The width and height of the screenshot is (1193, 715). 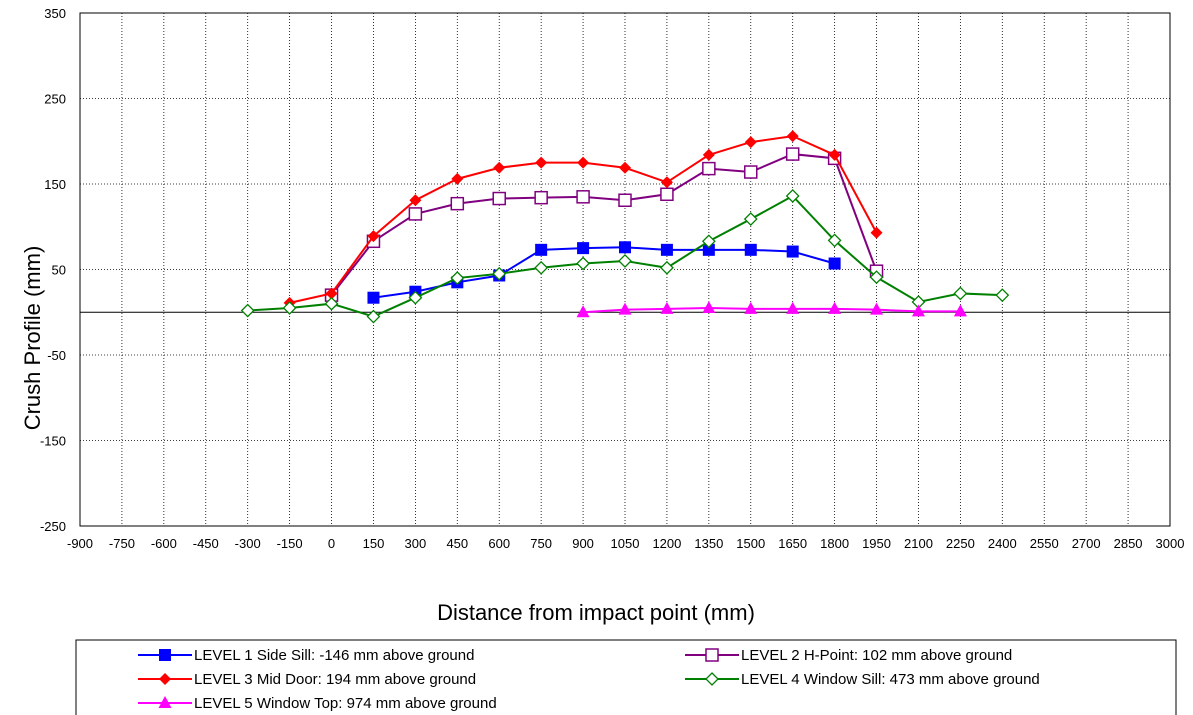 What do you see at coordinates (583, 543) in the screenshot?
I see `x-tick-label: 900` at bounding box center [583, 543].